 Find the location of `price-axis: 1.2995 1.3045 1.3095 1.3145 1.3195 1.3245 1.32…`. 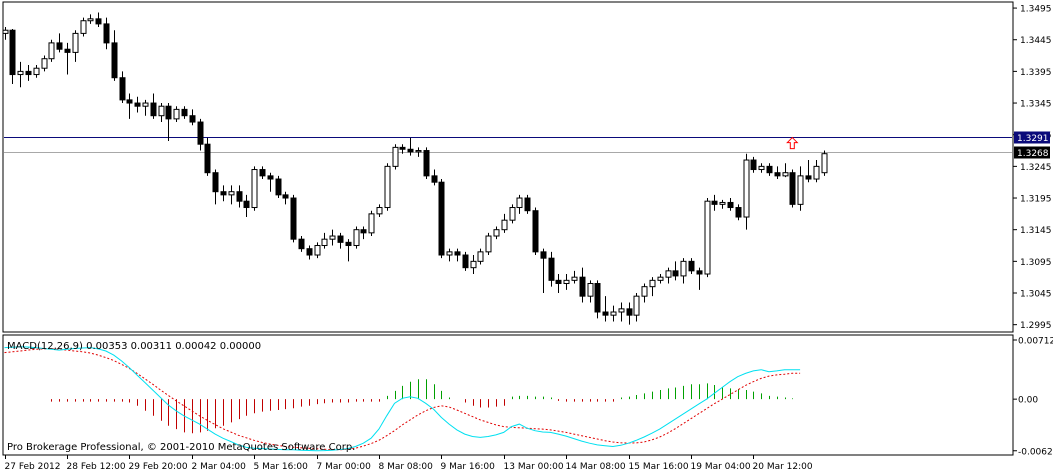

price-axis: 1.2995 1.3045 1.3095 1.3145 1.3195 1.3245 1.32… is located at coordinates (1032, 168).